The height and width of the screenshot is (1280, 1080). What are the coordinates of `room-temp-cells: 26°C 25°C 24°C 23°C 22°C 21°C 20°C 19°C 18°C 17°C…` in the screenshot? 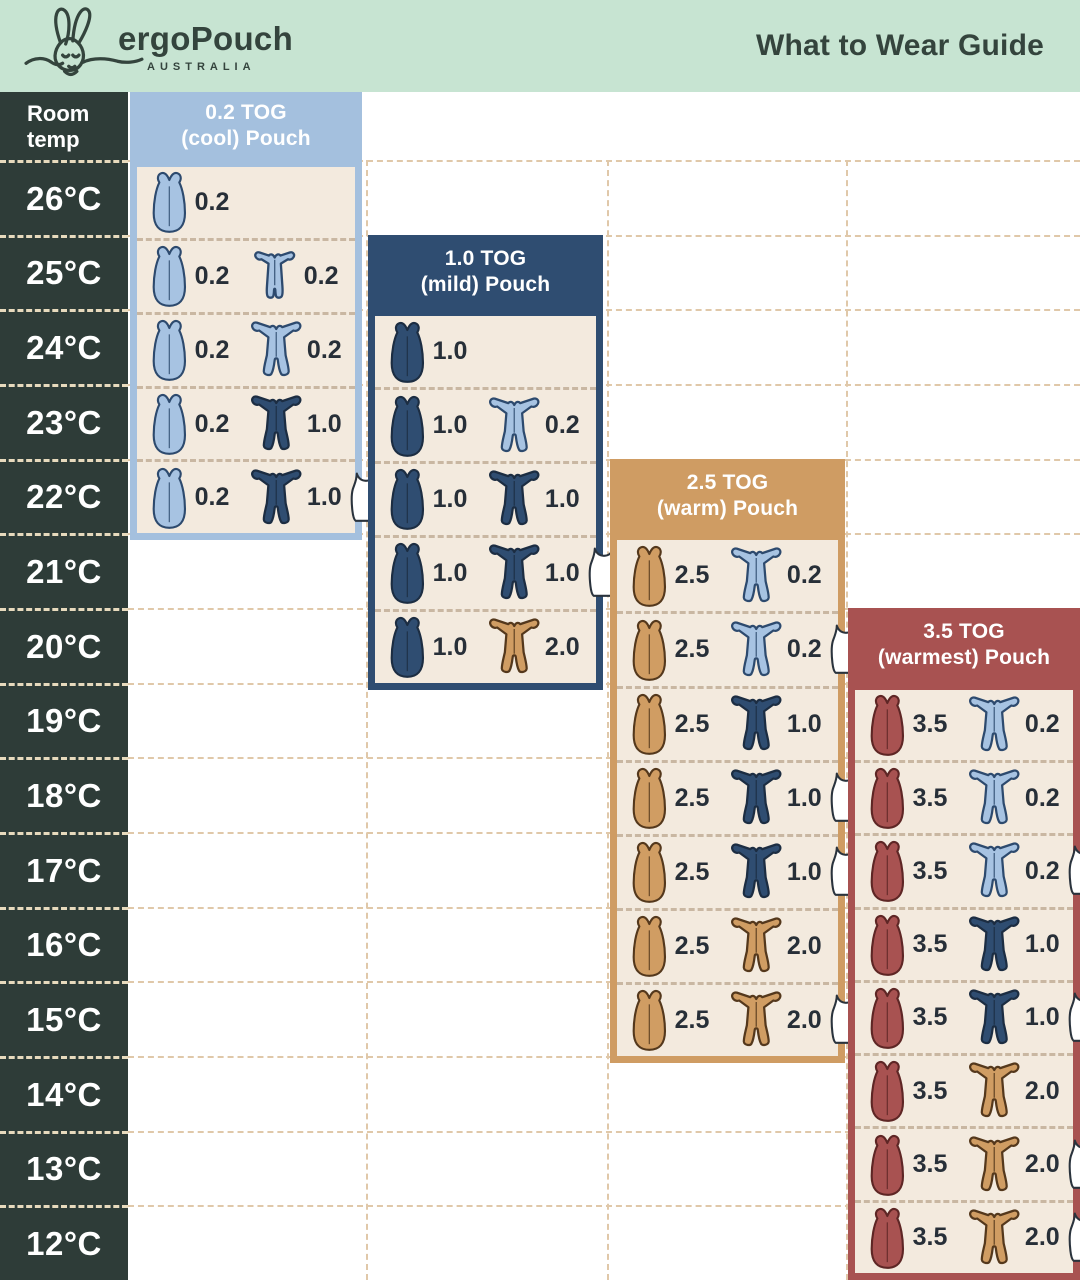 It's located at (64, 720).